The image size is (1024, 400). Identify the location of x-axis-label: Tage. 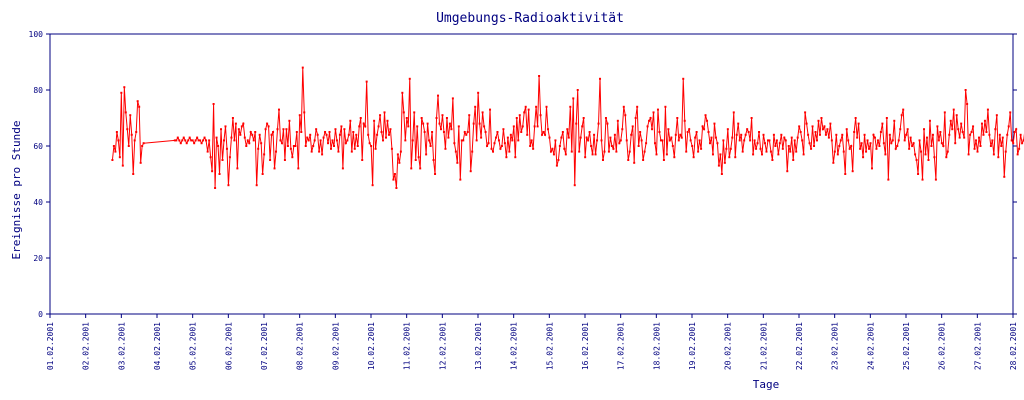
(766, 384).